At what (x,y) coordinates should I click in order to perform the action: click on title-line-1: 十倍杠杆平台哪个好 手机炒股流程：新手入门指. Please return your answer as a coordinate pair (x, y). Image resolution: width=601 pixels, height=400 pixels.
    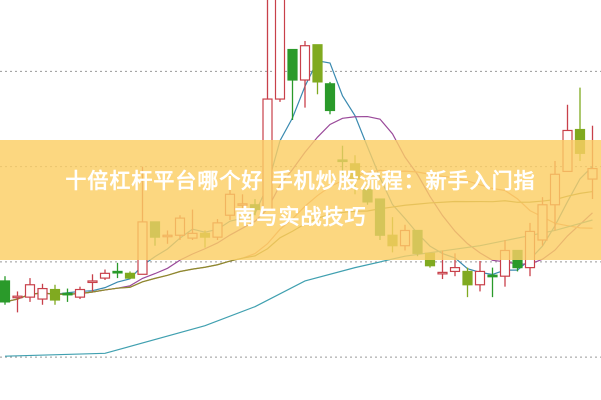
    Looking at the image, I should click on (300, 181).